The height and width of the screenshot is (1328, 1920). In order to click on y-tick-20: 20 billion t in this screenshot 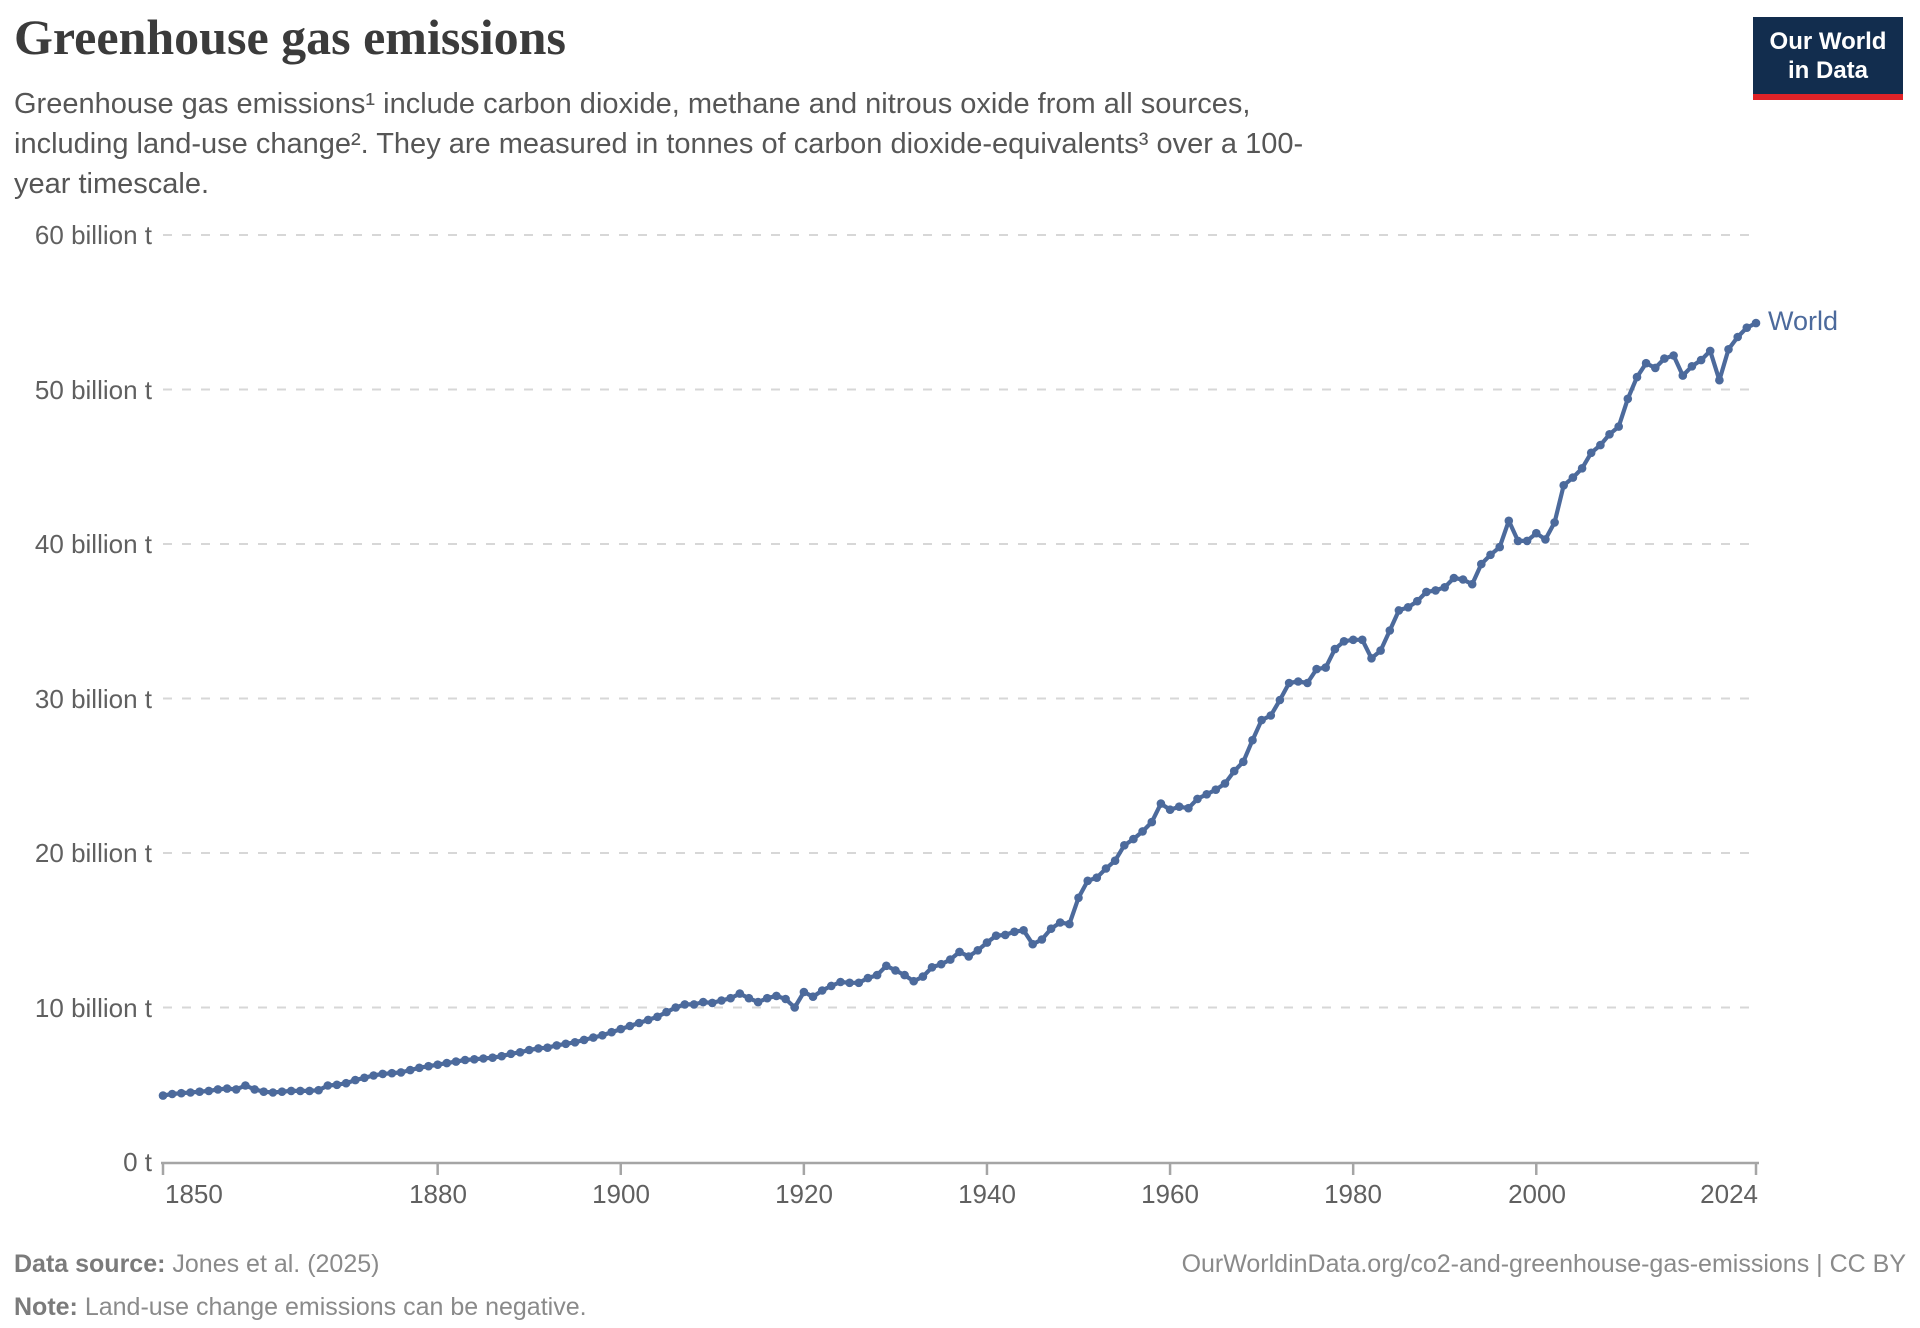, I will do `click(93, 853)`.